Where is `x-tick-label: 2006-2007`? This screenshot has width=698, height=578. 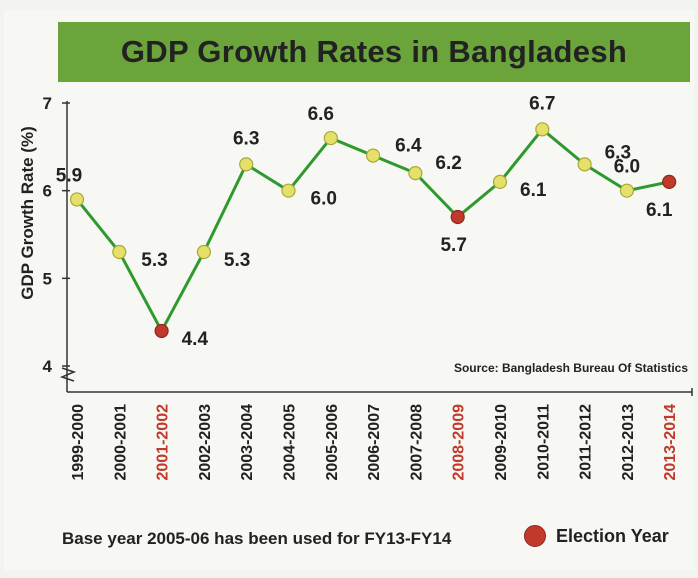
x-tick-label: 2006-2007 is located at coordinates (374, 442).